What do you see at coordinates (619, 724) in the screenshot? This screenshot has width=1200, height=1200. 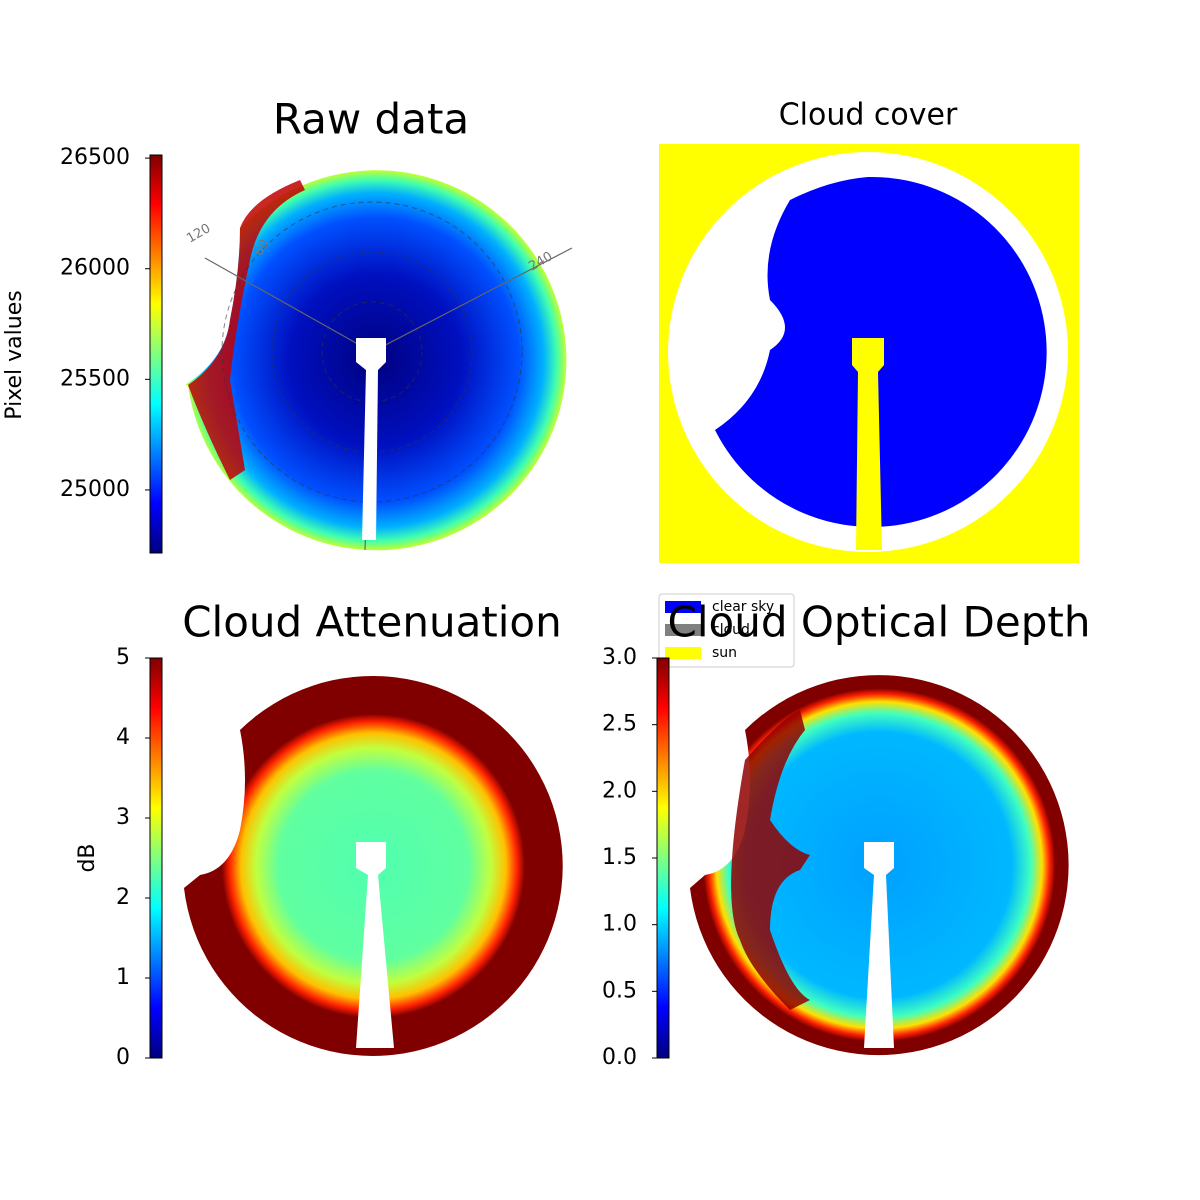 I see `colorbar-tick-label: 2.5` at bounding box center [619, 724].